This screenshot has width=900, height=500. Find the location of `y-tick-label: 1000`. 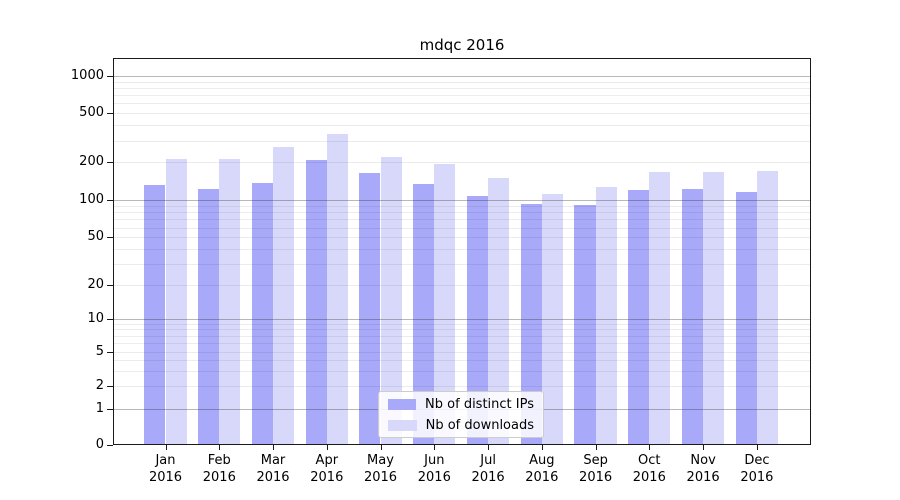

y-tick-label: 1000 is located at coordinates (87, 75).